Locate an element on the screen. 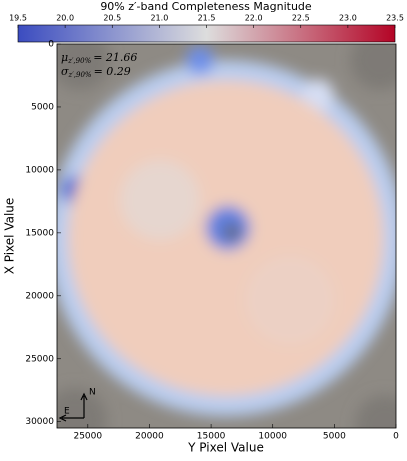 The width and height of the screenshot is (407, 461). colorbar-tick-label: 23.0 is located at coordinates (348, 18).